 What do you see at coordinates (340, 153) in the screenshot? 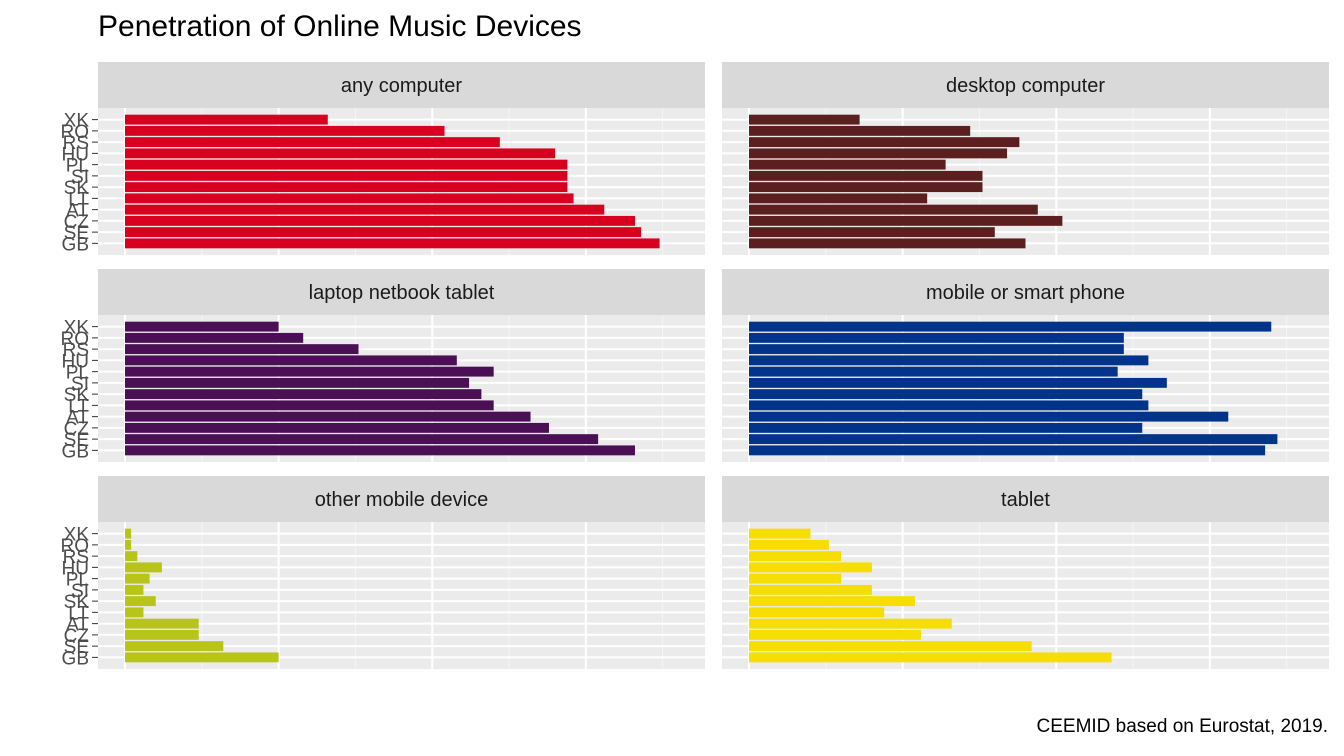
I see `bar-any-computer-HU` at bounding box center [340, 153].